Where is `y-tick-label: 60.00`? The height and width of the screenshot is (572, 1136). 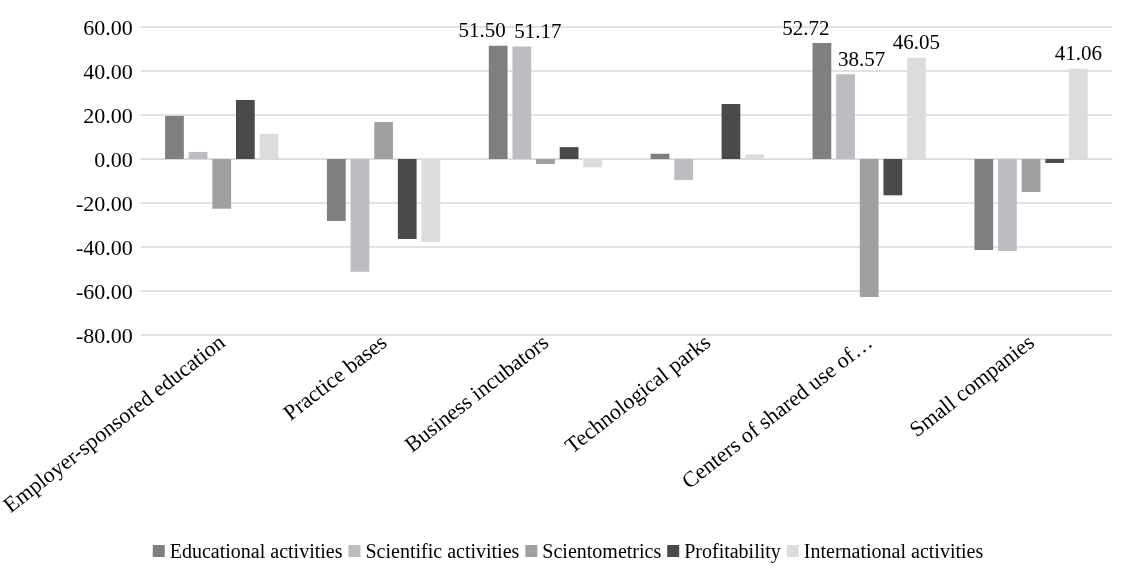 y-tick-label: 60.00 is located at coordinates (108, 27).